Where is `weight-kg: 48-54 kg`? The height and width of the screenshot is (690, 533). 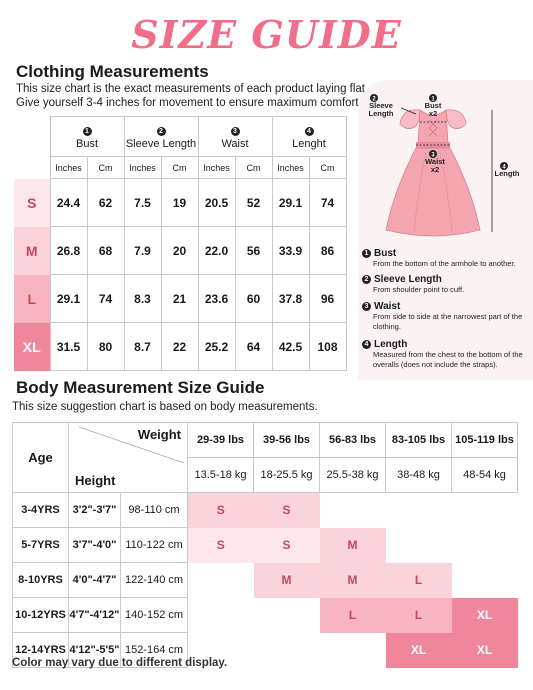
weight-kg: 48-54 kg is located at coordinates (484, 475).